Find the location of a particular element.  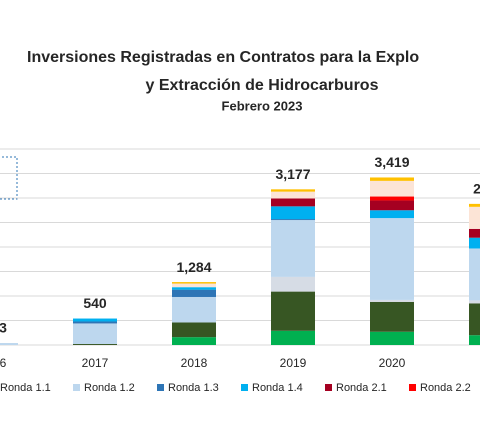

chart-subtitle: Febrero 2023 is located at coordinates (262, 105).